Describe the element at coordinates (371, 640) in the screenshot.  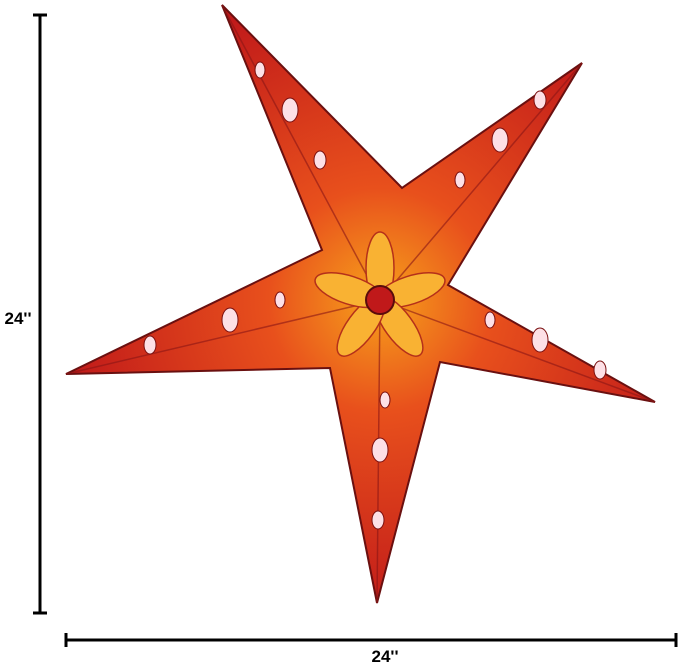
I see `width-dimension` at that location.